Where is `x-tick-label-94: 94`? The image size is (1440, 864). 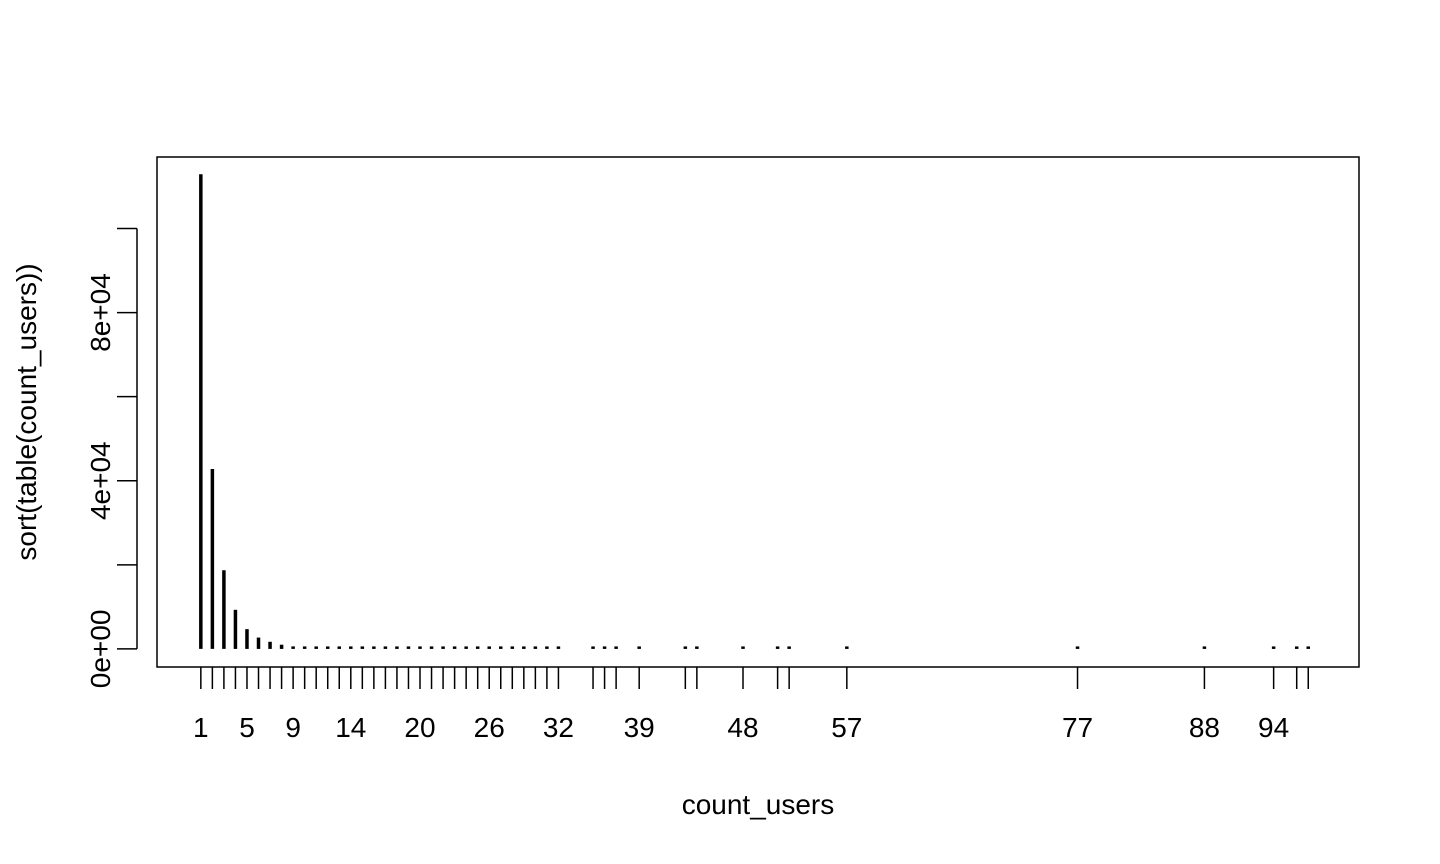 x-tick-label-94: 94 is located at coordinates (1273, 727).